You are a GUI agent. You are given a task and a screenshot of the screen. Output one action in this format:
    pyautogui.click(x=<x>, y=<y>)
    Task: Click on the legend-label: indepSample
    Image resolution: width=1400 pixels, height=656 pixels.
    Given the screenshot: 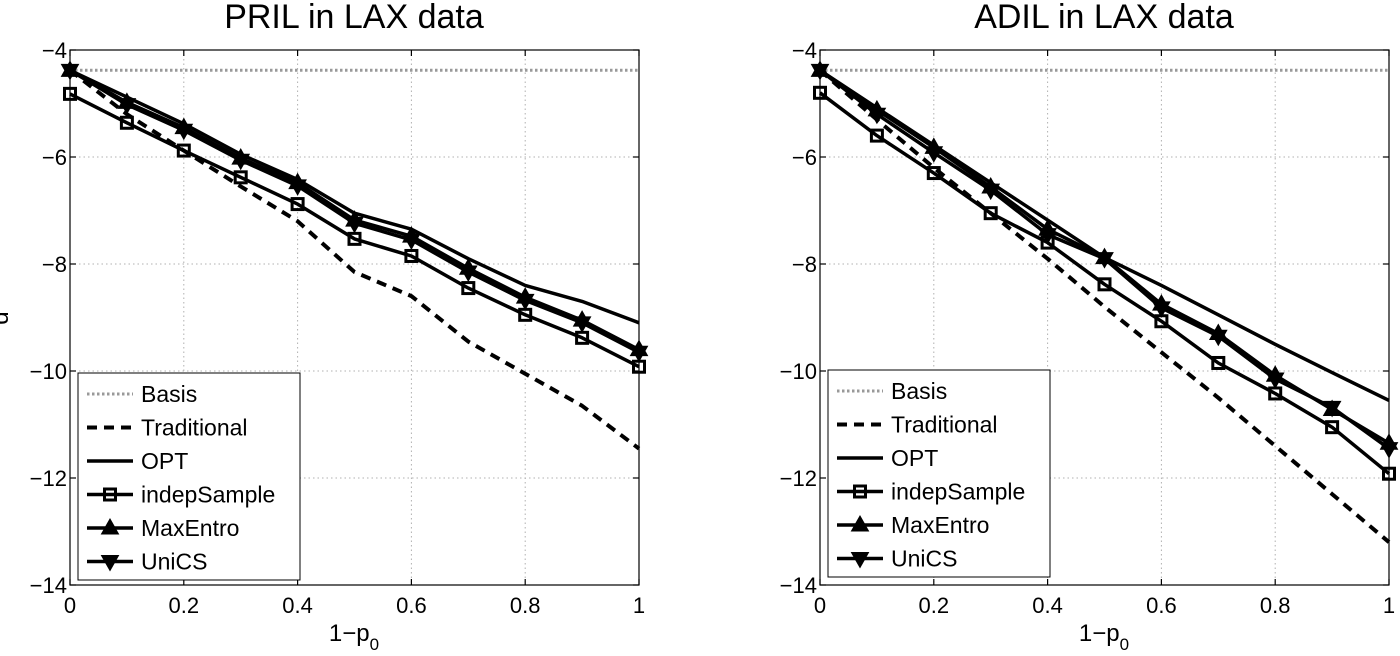 What is the action you would take?
    pyautogui.click(x=958, y=492)
    